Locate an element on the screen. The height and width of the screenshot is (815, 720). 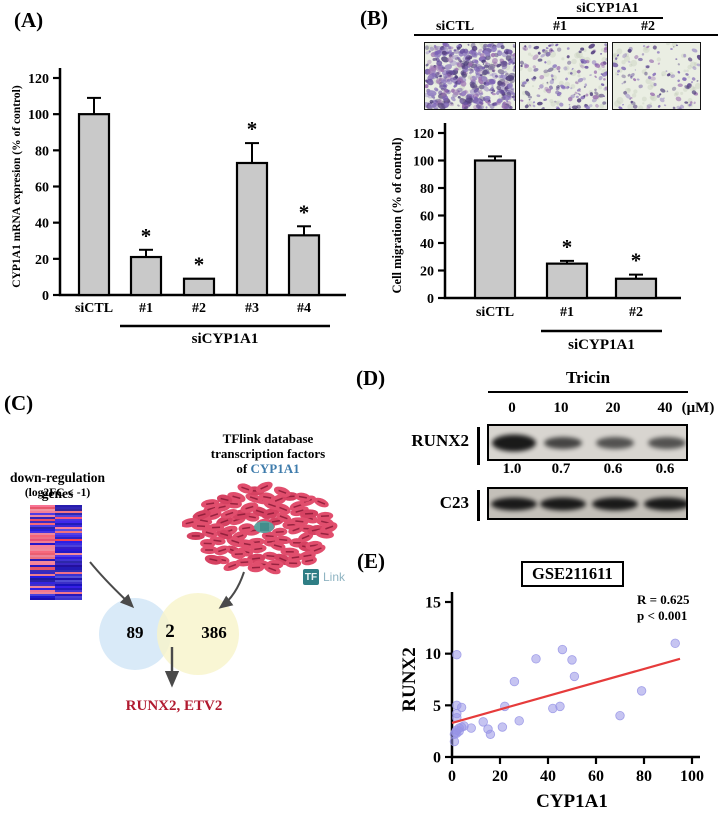
venn-right-count: 386 is located at coordinates (214, 632).